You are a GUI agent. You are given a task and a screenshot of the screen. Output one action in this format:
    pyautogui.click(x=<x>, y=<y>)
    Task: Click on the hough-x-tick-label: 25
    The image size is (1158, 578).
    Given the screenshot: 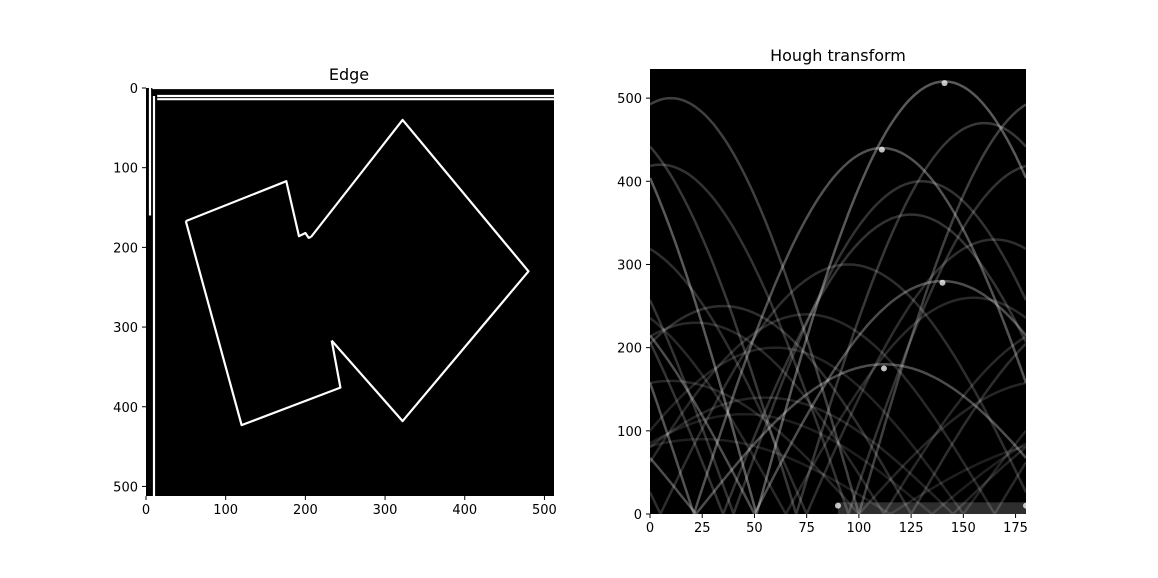 What is the action you would take?
    pyautogui.click(x=702, y=528)
    